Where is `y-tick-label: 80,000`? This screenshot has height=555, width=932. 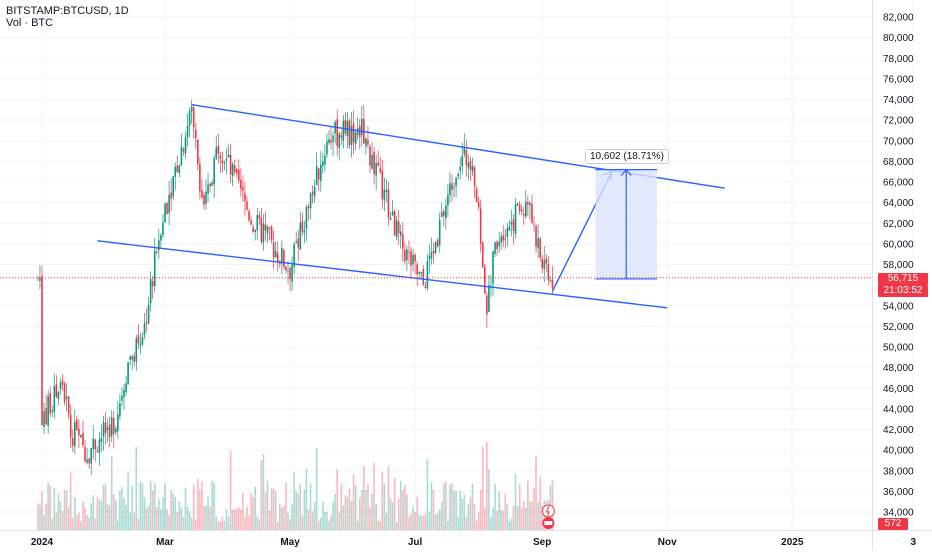
y-tick-label: 80,000 is located at coordinates (898, 38).